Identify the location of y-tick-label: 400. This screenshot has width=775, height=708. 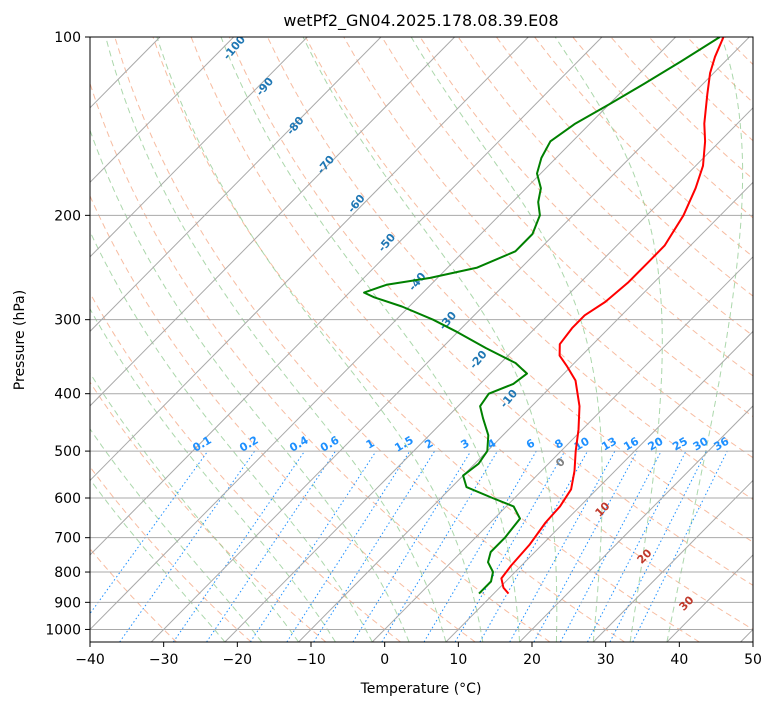
(67, 395).